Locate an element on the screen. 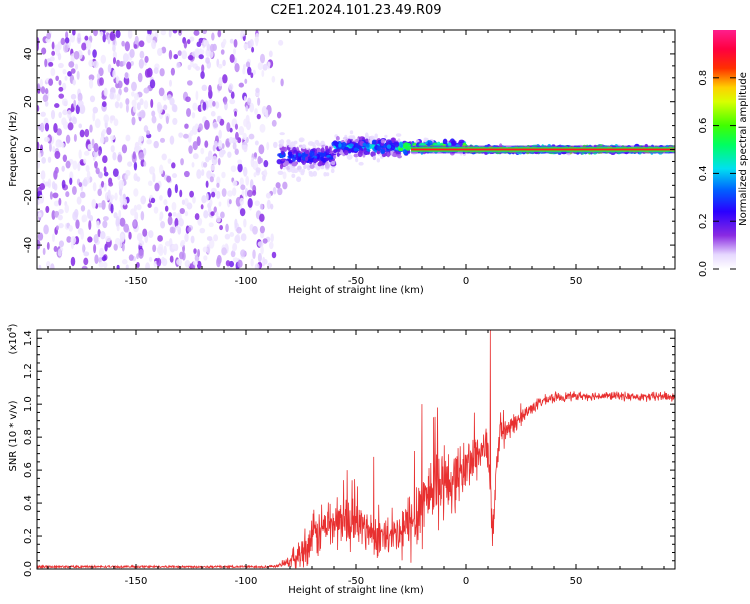 Image resolution: width=750 pixels, height=604 pixels. colorbar-ticks: 0.0 0.2 0.4 0.6 0.8 is located at coordinates (717, 173).